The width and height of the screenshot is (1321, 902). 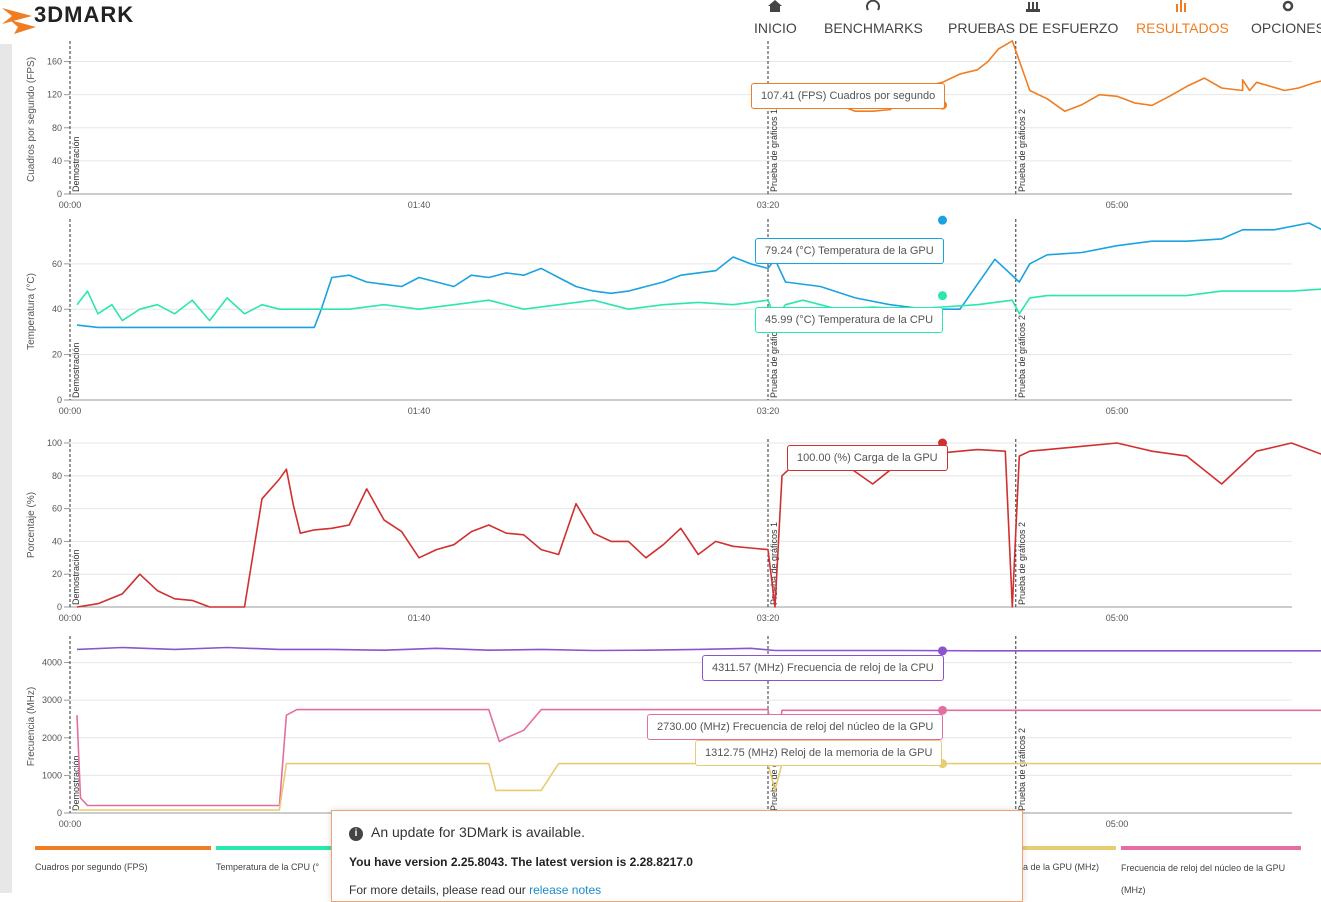 What do you see at coordinates (52, 700) in the screenshot?
I see `y-tick-label: 3000` at bounding box center [52, 700].